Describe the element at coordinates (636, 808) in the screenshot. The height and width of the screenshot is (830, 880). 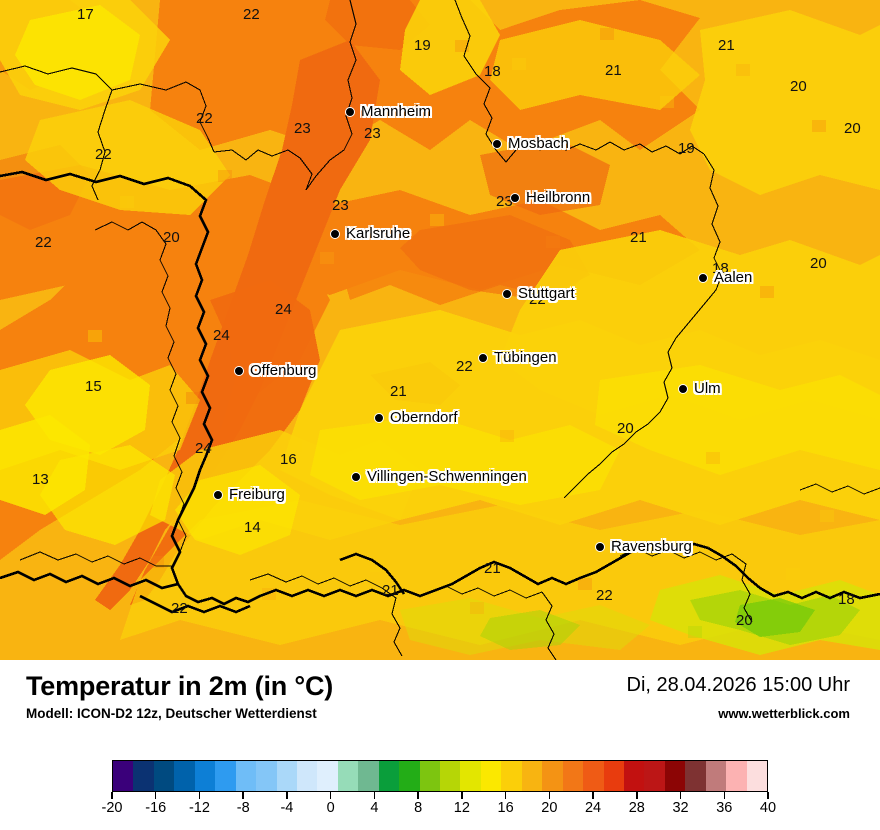
I see `colorbar-tick-label: 28` at that location.